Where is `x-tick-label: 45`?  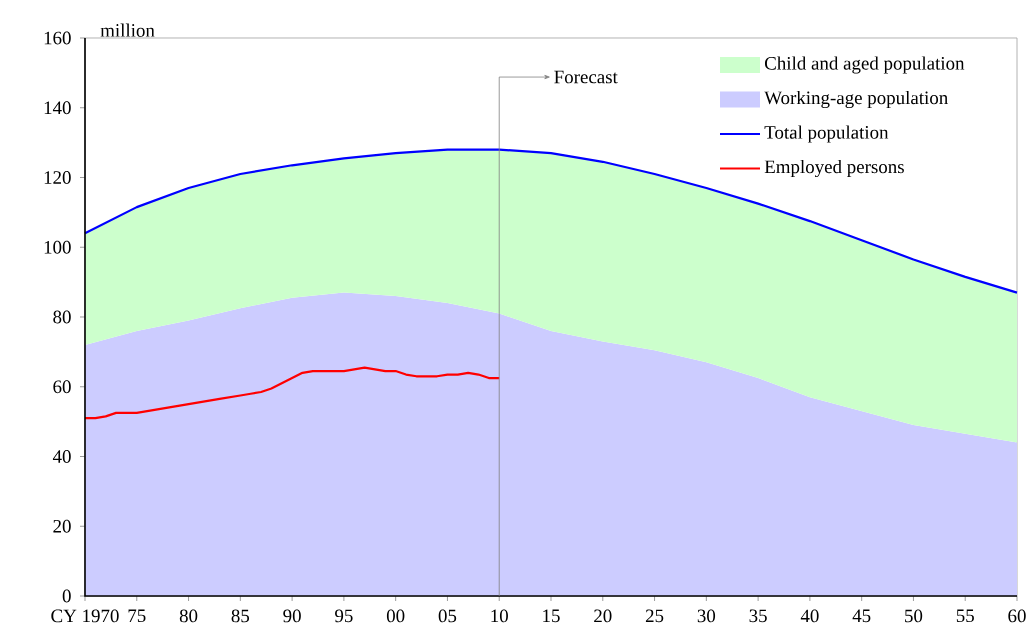
x-tick-label: 45 is located at coordinates (861, 616).